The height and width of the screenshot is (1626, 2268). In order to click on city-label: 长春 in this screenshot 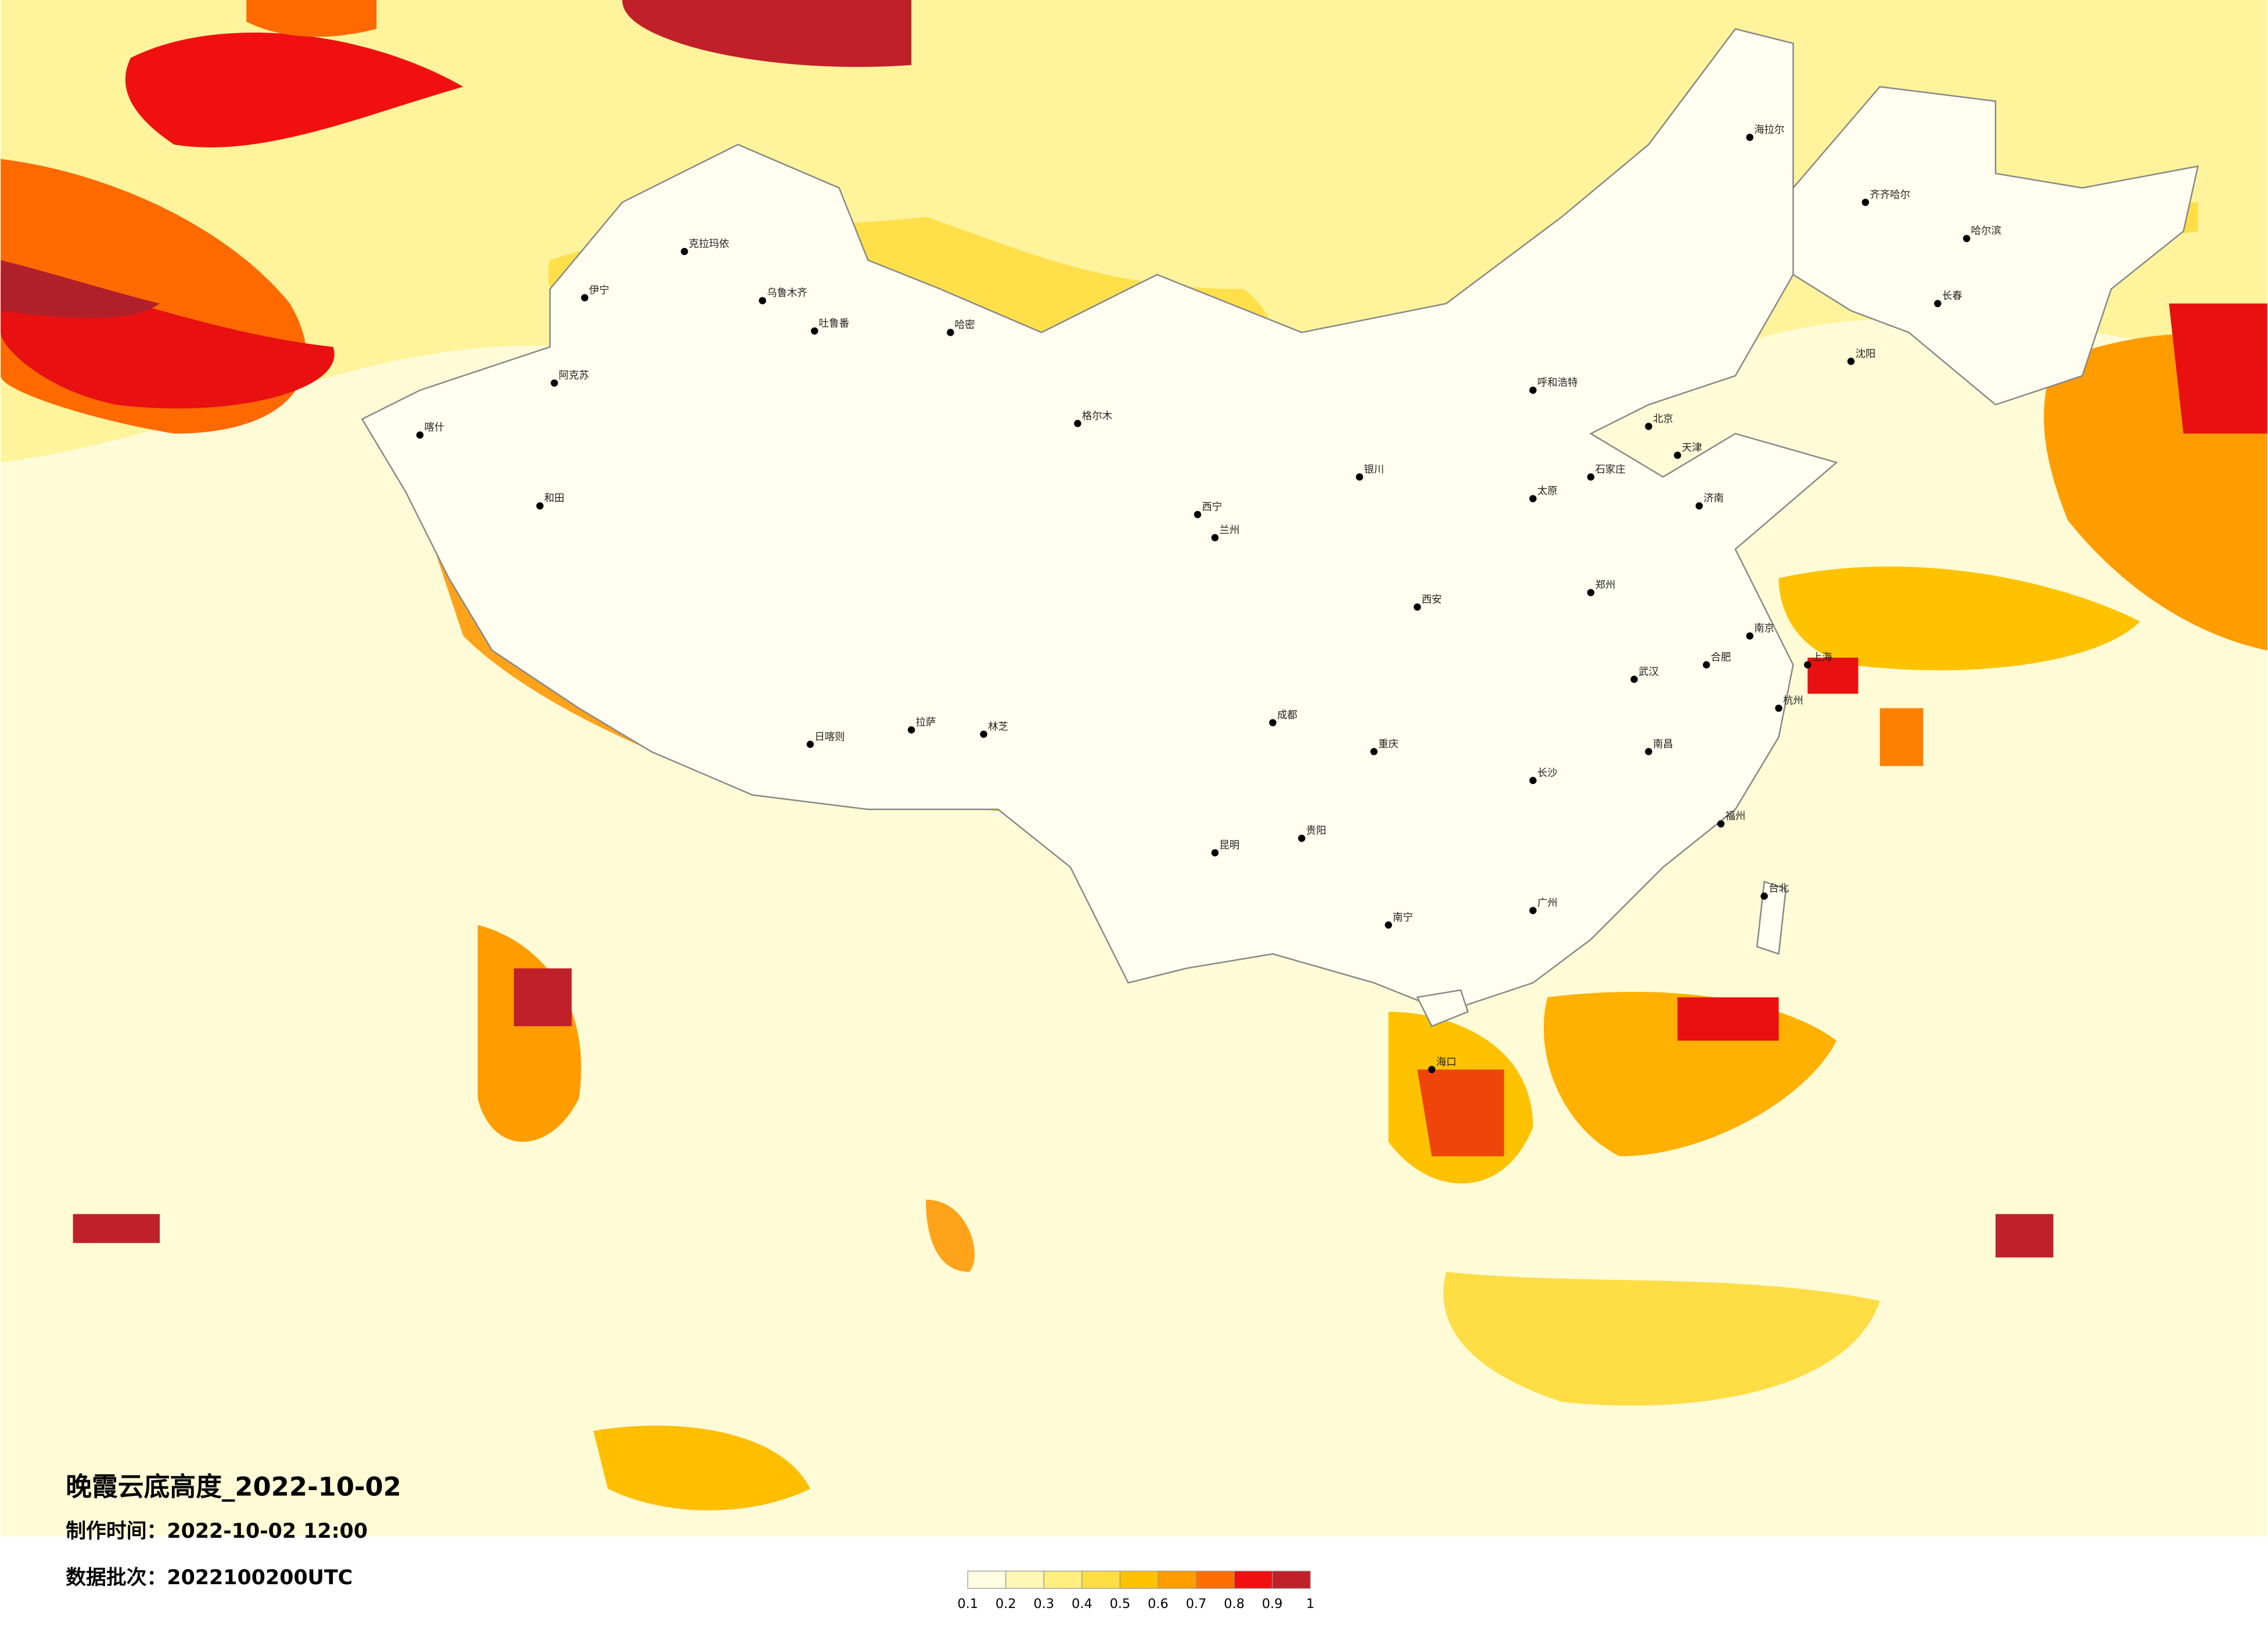, I will do `click(1952, 296)`.